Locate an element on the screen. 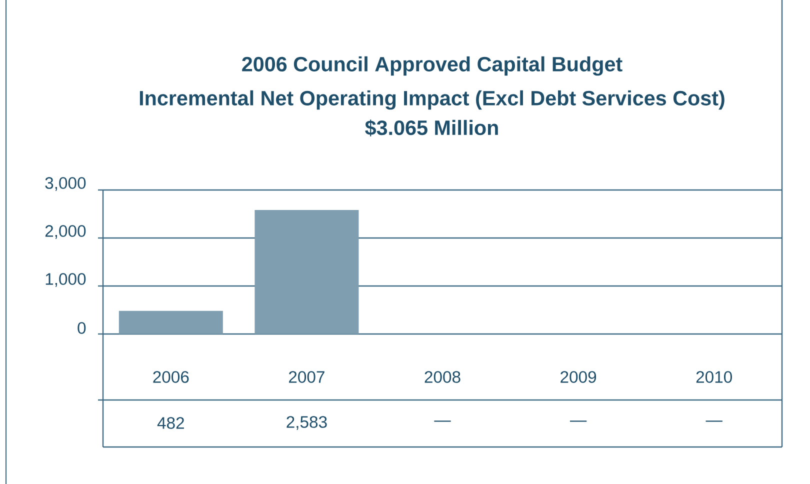  x-tick-label: 2006 is located at coordinates (171, 377).